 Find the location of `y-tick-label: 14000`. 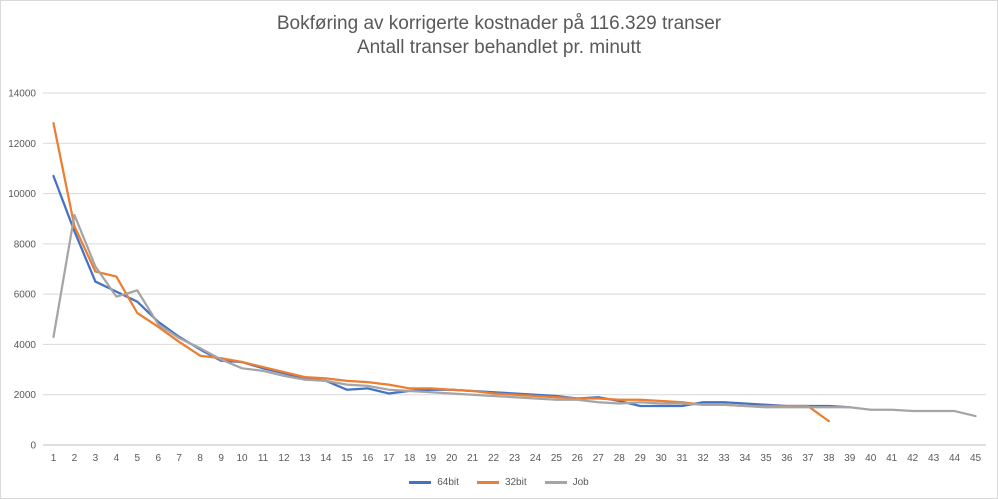

y-tick-label: 14000 is located at coordinates (22, 94).